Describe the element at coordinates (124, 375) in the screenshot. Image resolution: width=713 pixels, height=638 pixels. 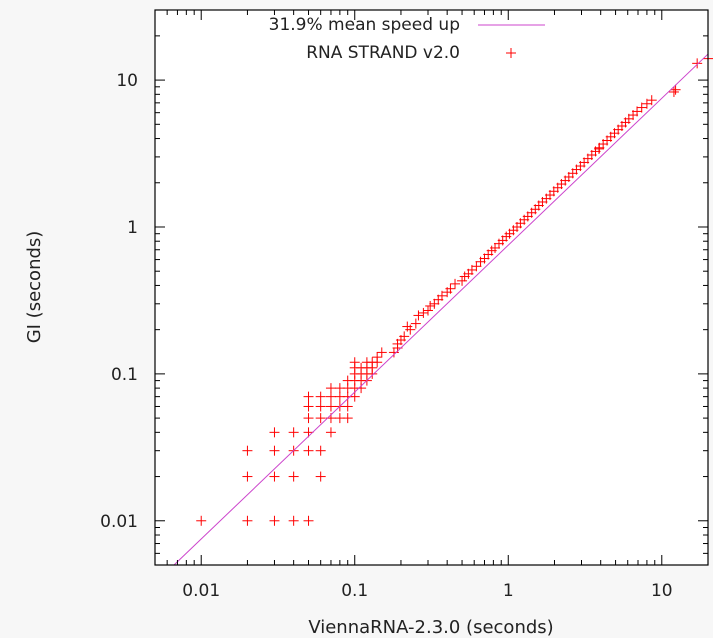
I see `y-tick-label: 0.1` at that location.